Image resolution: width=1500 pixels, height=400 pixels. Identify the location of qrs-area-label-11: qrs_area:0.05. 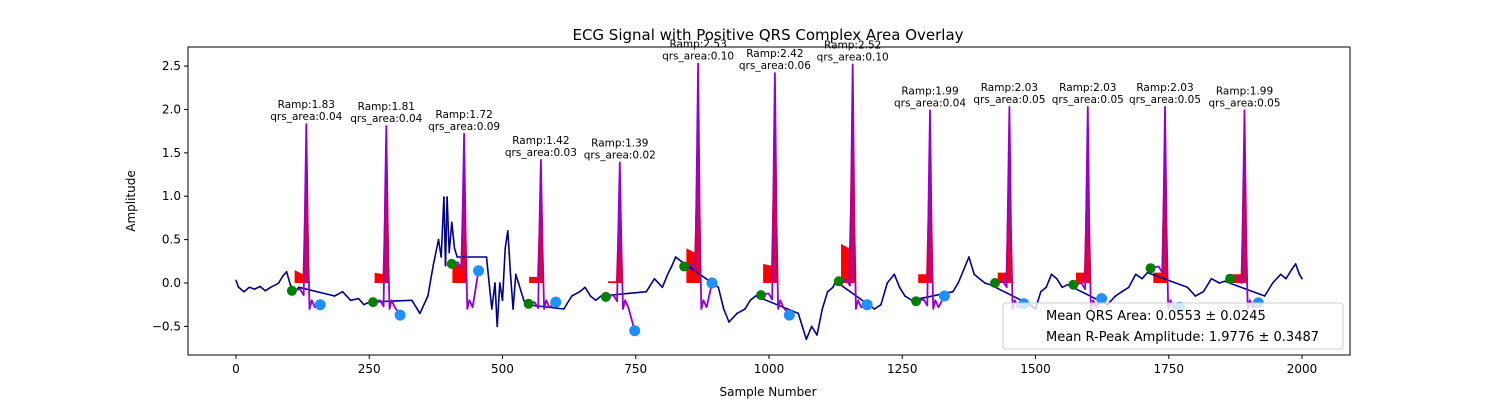
(1088, 100).